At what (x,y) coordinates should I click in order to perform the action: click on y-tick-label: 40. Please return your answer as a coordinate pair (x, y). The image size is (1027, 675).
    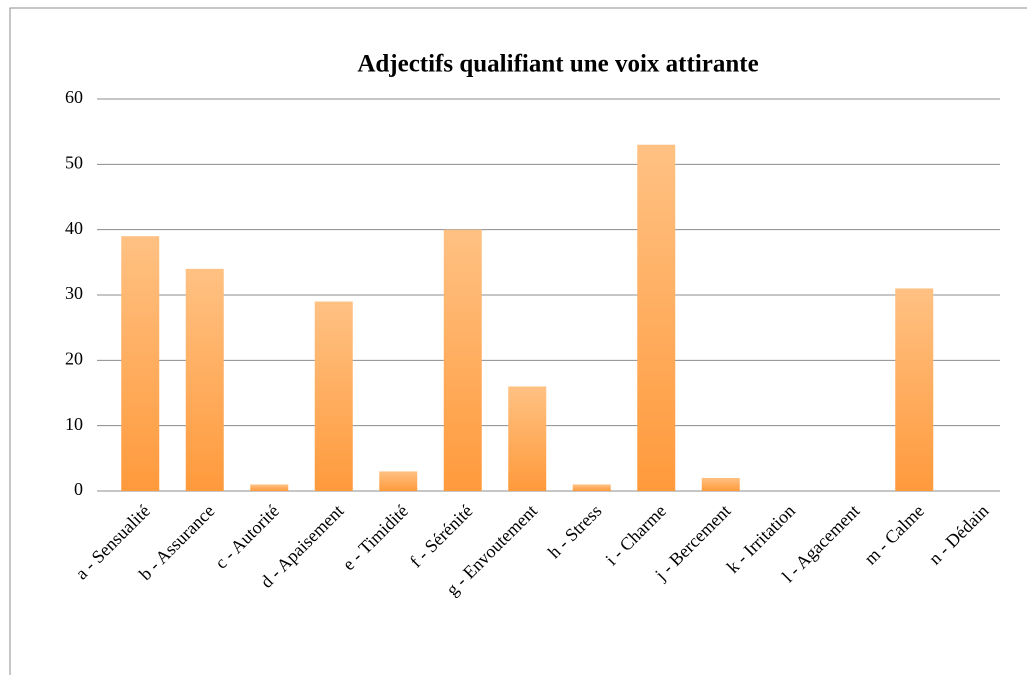
    Looking at the image, I should click on (74, 228).